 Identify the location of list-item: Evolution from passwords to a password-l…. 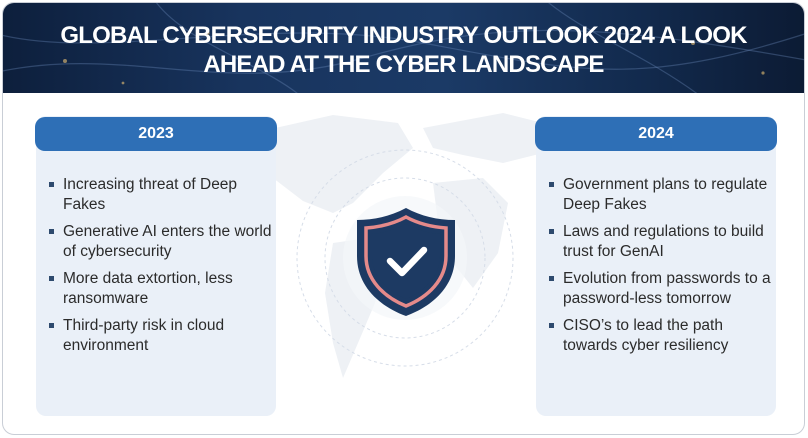
(660, 289).